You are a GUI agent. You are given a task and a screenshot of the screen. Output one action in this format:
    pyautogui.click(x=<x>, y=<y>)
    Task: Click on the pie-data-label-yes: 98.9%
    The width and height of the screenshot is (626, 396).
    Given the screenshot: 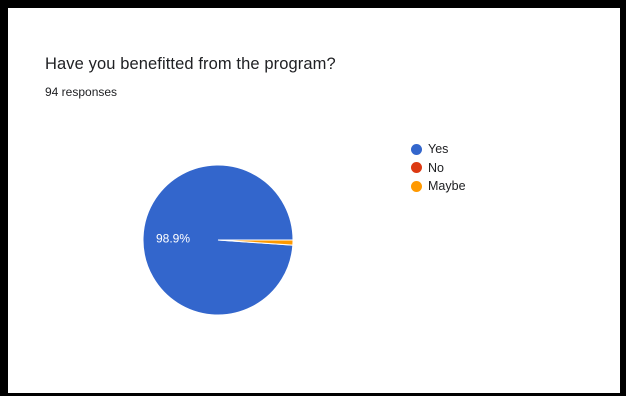 What is the action you would take?
    pyautogui.click(x=173, y=238)
    